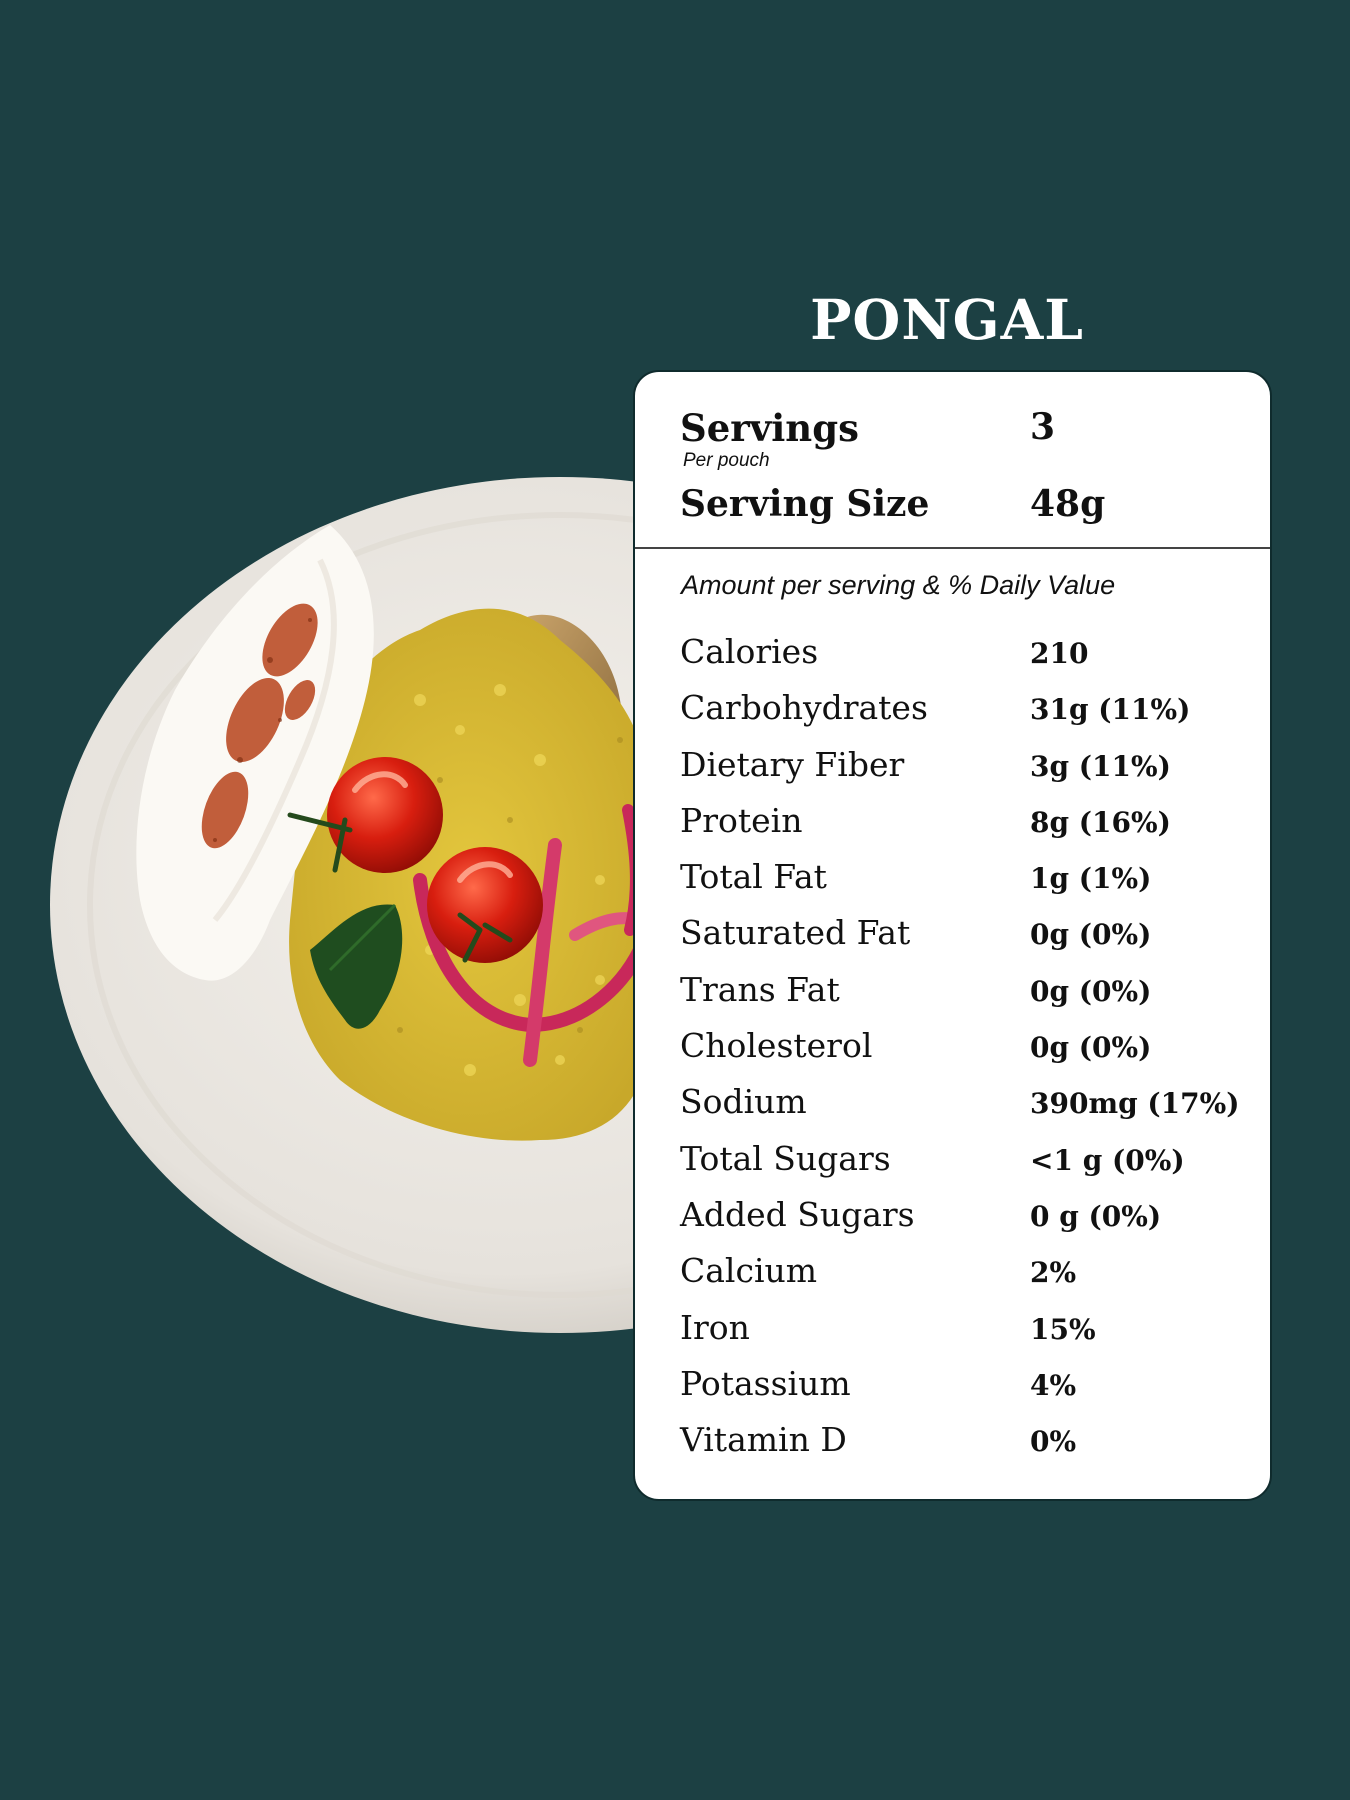  Describe the element at coordinates (952, 1165) in the screenshot. I see `nutrient-row: Total Sugars <1 g (0%)` at that location.